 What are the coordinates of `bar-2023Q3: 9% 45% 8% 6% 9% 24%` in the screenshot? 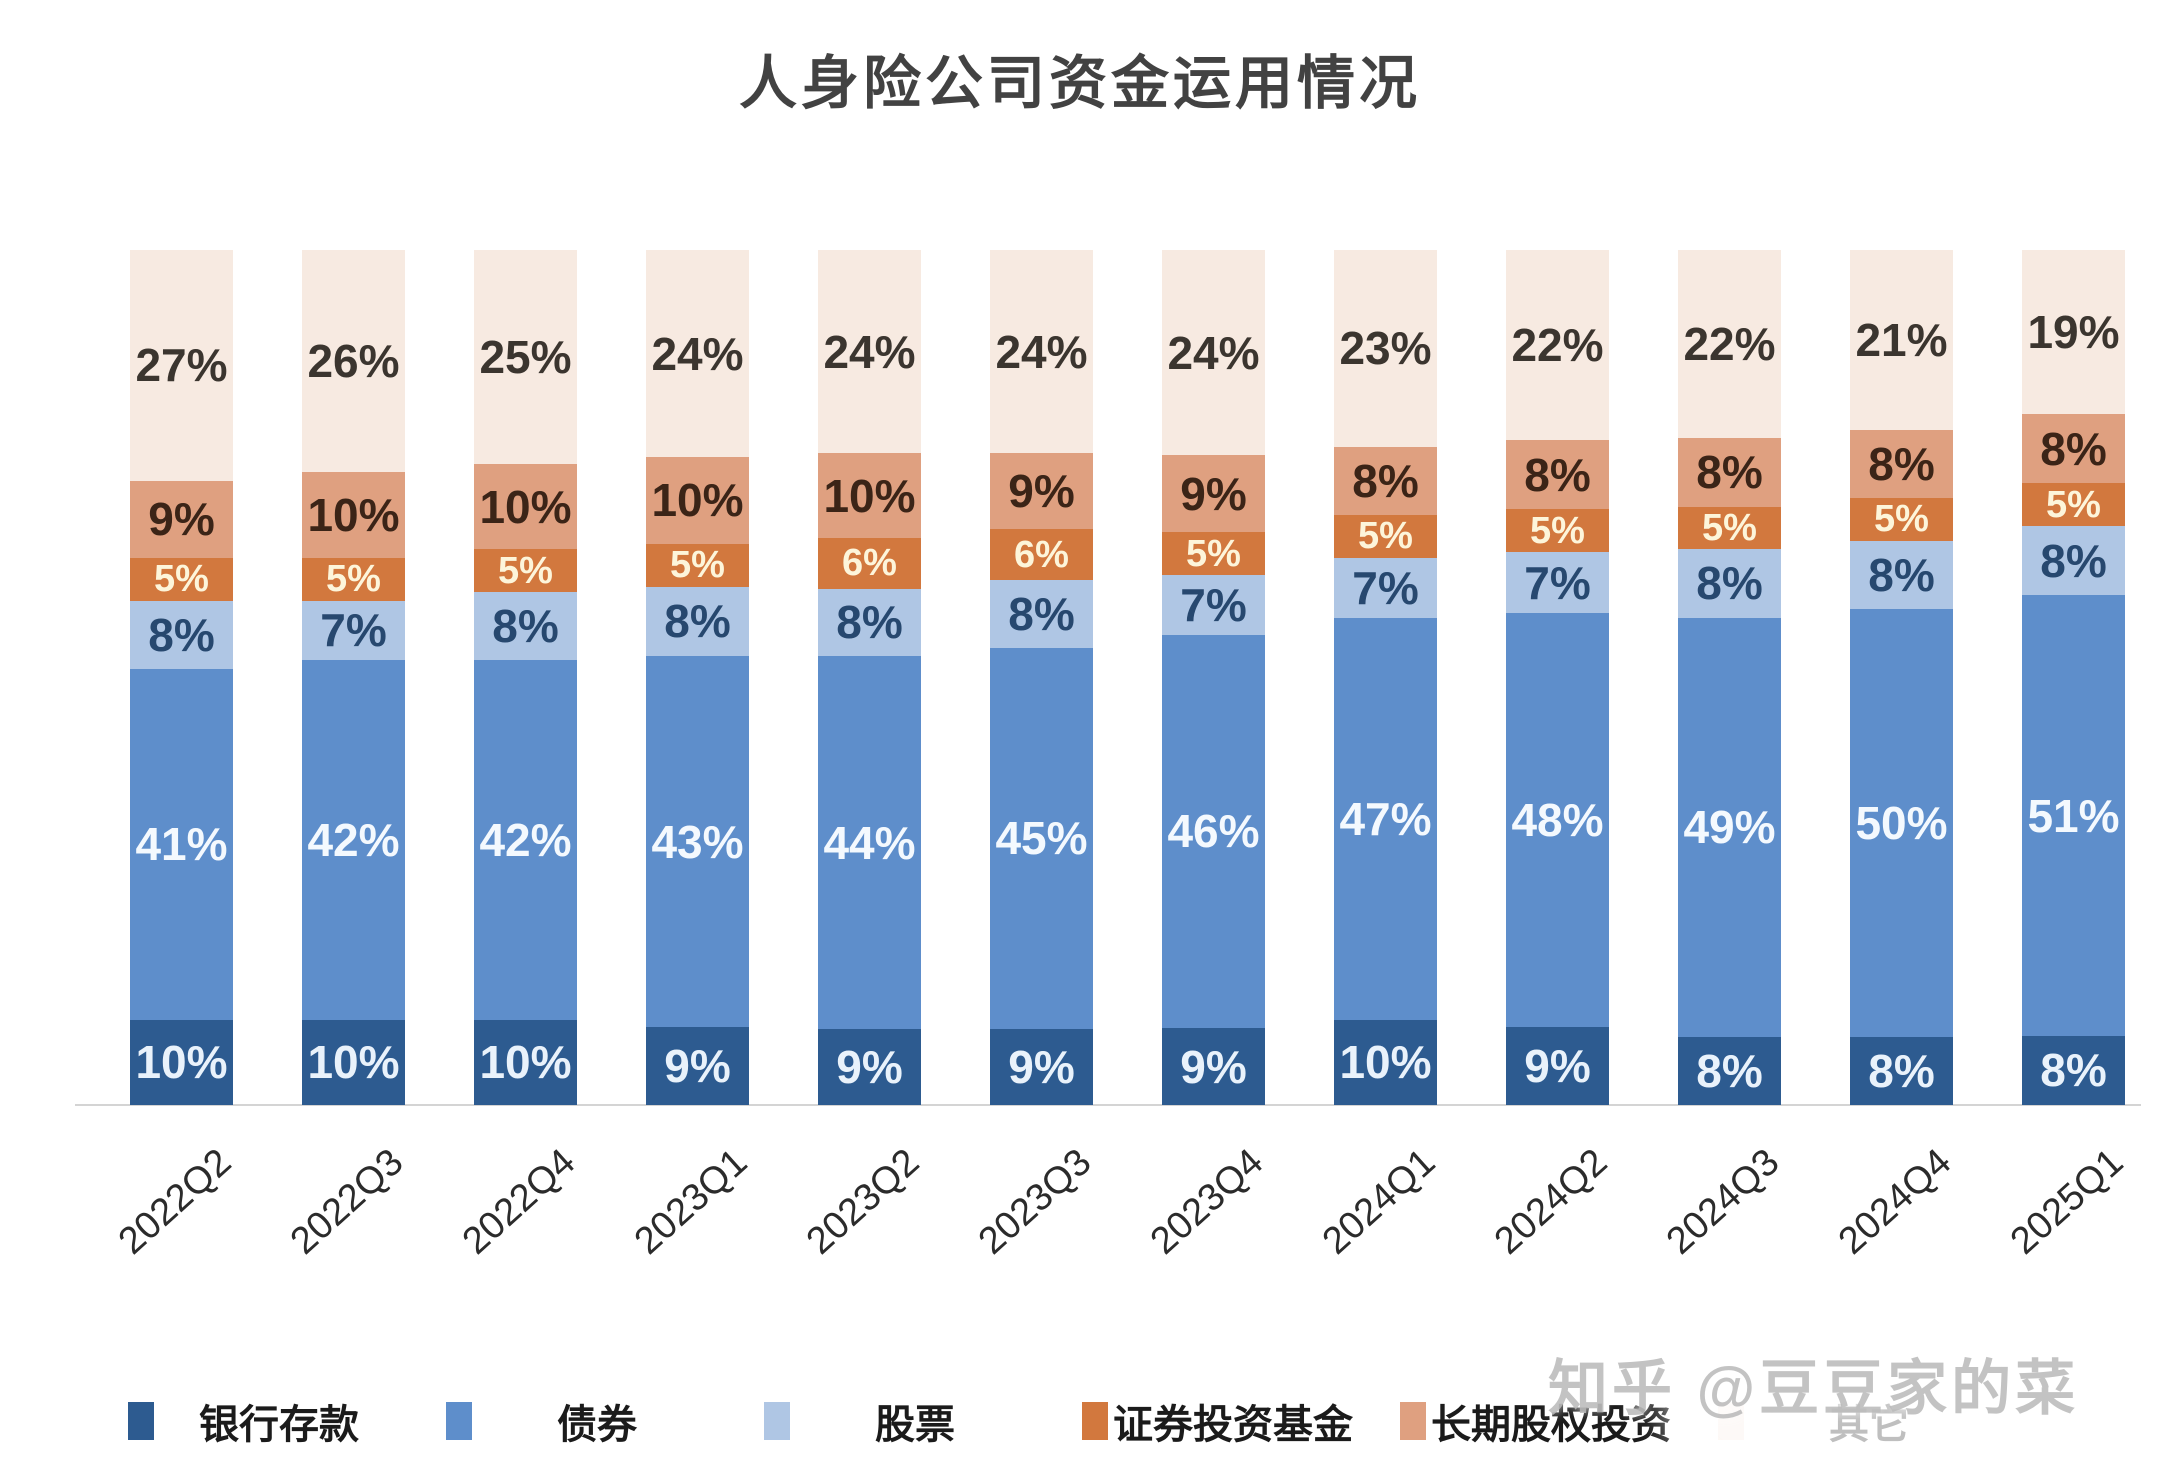 It's located at (1041, 677).